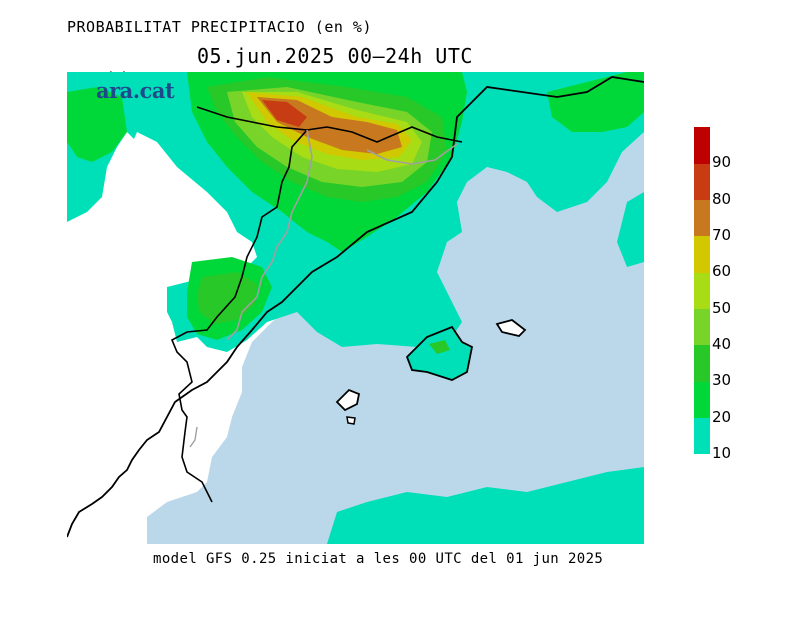 Image resolution: width=800 pixels, height=617 pixels. I want to click on island-menorca, so click(511, 328).